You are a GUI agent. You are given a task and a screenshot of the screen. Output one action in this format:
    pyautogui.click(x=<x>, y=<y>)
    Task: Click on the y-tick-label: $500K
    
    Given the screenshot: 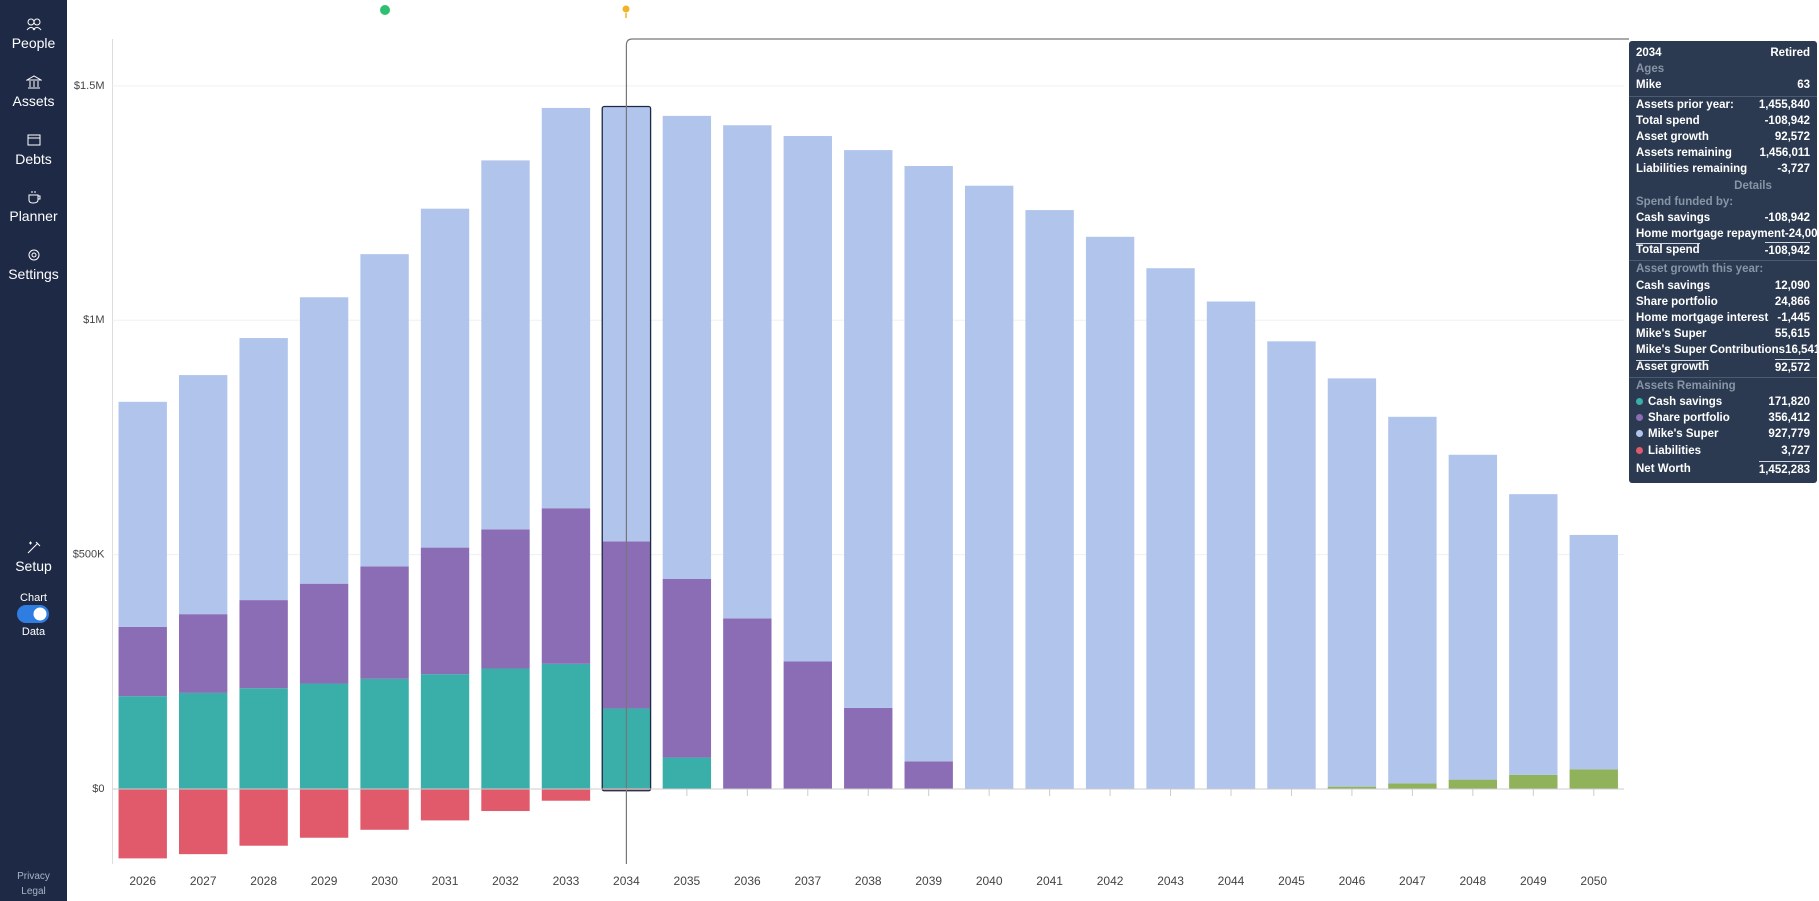 What is the action you would take?
    pyautogui.click(x=89, y=555)
    